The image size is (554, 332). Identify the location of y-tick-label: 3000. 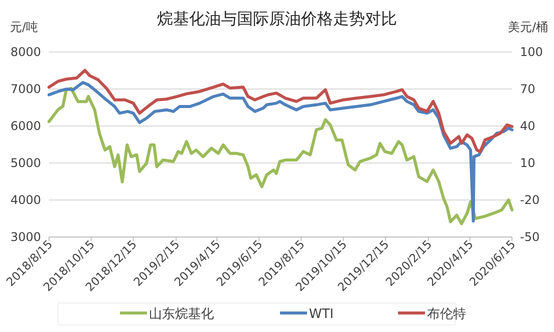
(25, 237).